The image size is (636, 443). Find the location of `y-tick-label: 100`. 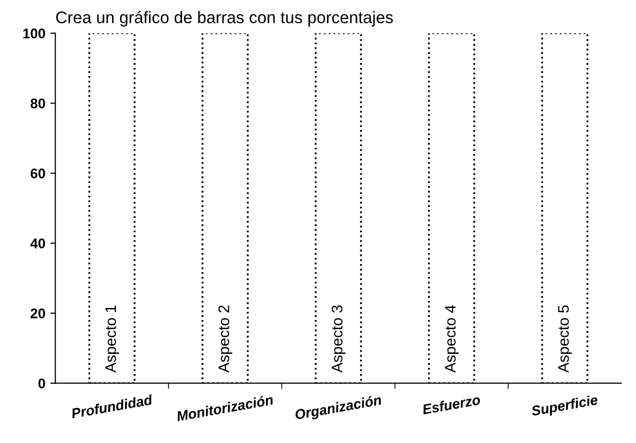

y-tick-label: 100 is located at coordinates (34, 33).